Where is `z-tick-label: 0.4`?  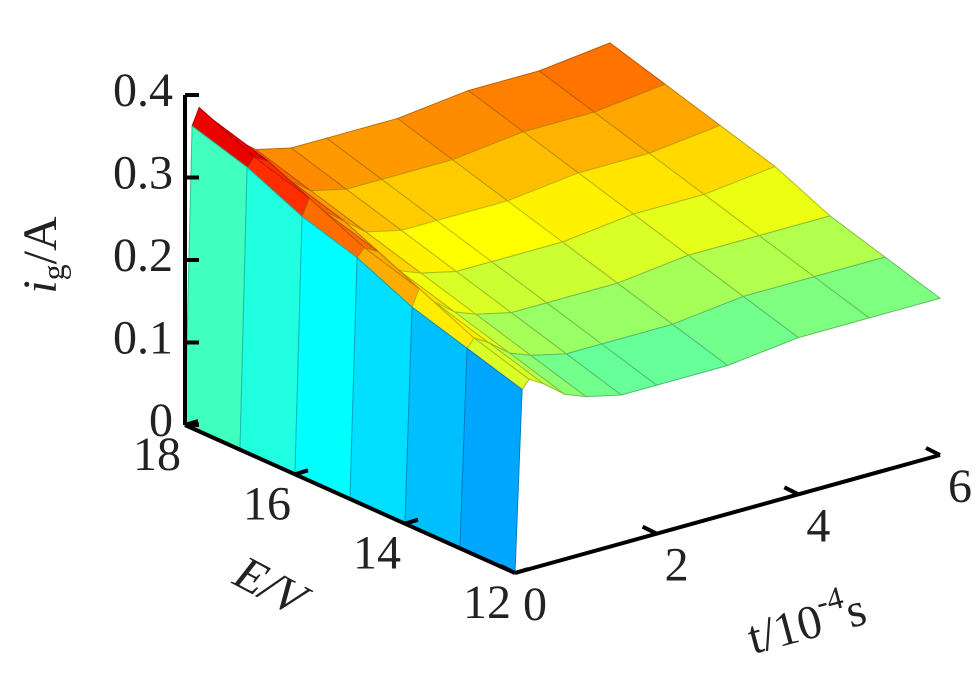 z-tick-label: 0.4 is located at coordinates (143, 90).